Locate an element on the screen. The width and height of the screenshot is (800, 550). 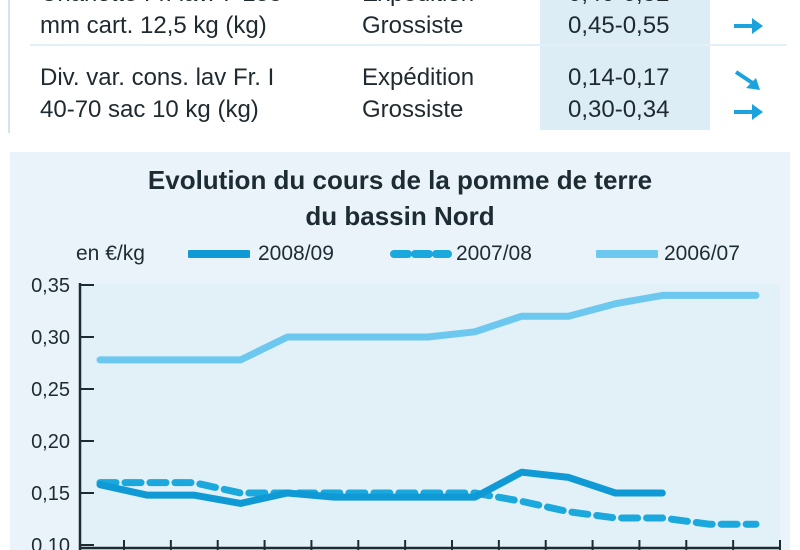
legend-label-2007-08: 2007/08 is located at coordinates (494, 253).